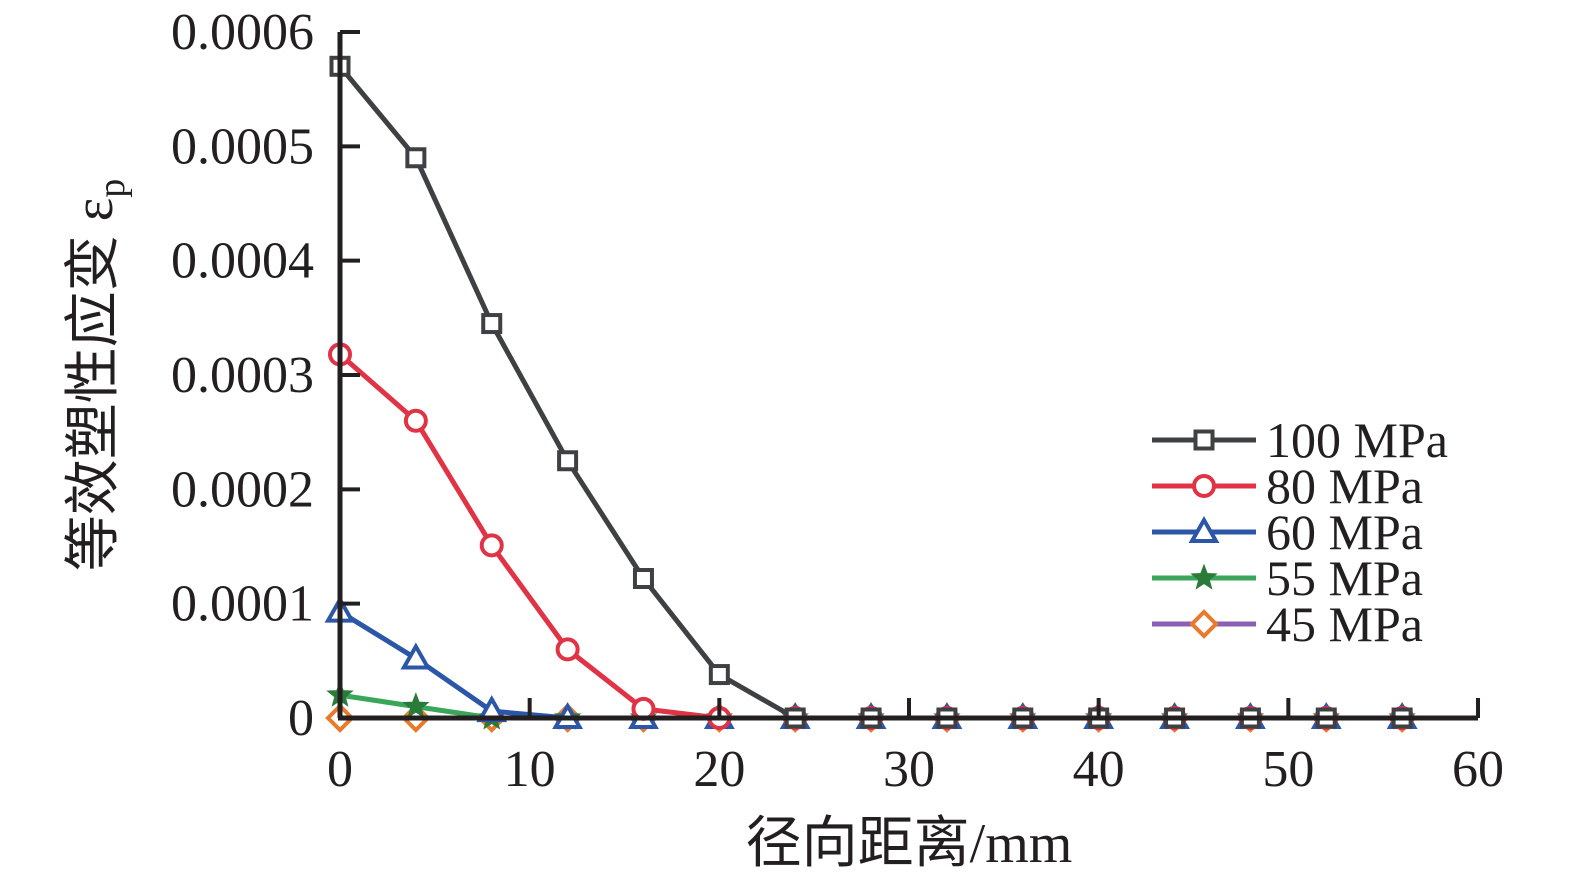  Describe the element at coordinates (1344, 486) in the screenshot. I see `legend-label: 80 MPa` at that location.